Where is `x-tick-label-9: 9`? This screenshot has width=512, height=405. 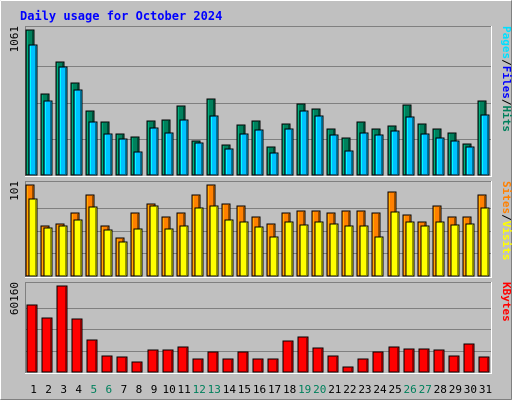 x-tick-label-9: 9 is located at coordinates (154, 389).